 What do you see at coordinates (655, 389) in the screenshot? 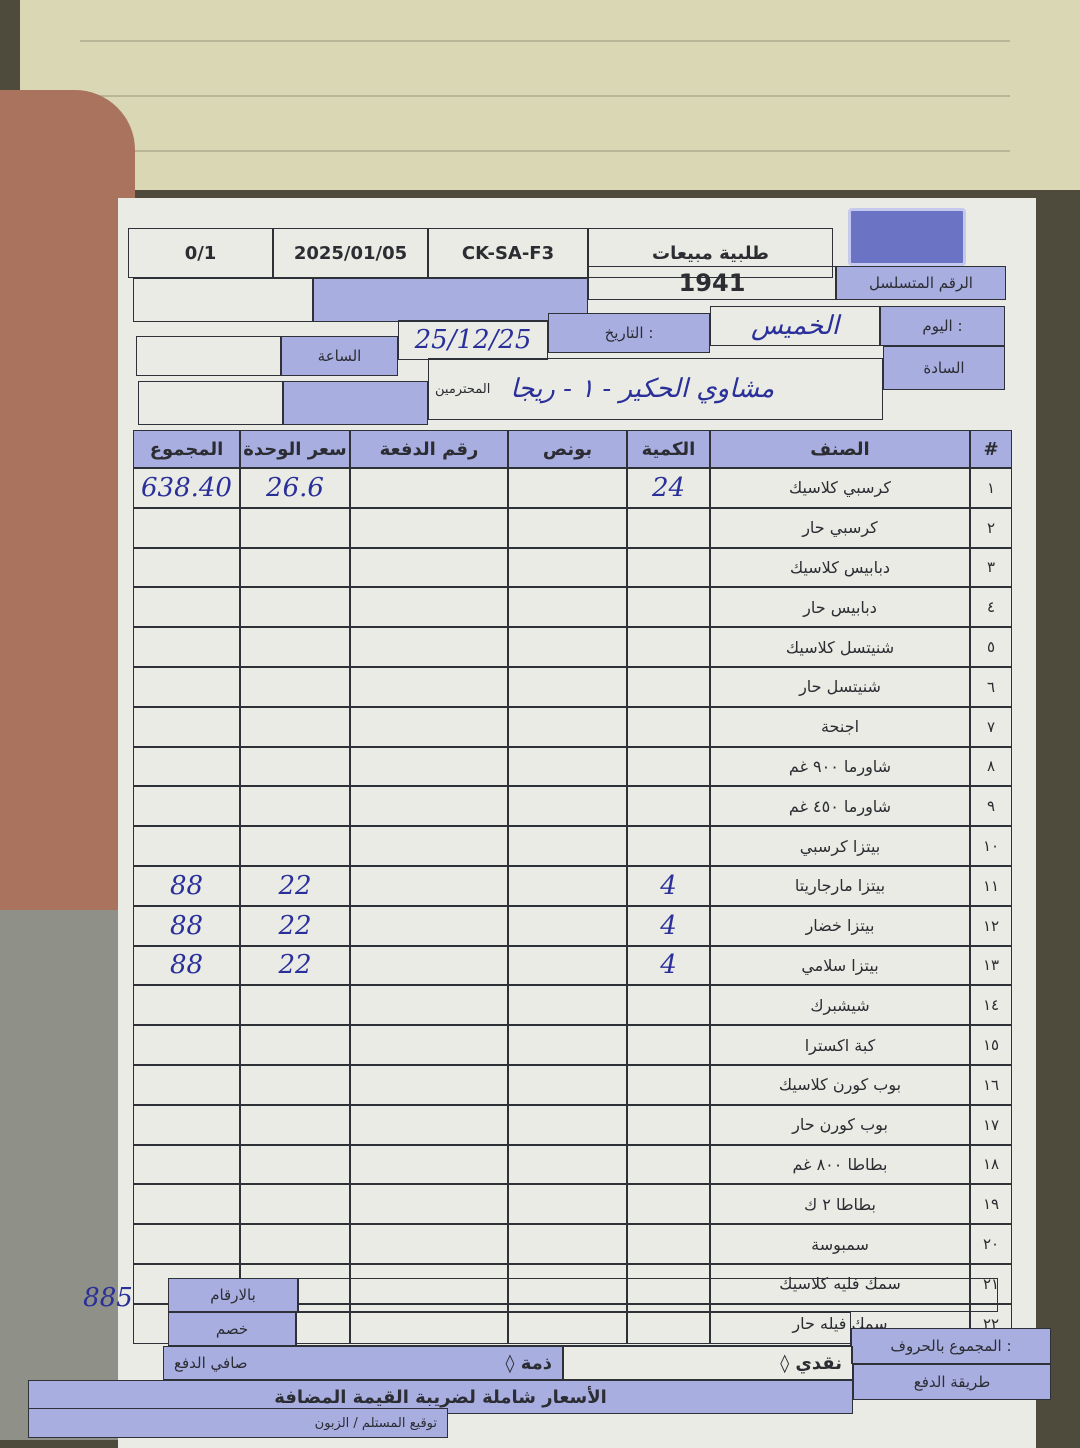
I see `customer-field: المحترمين مشاوي الحكير - ١ - ريجا` at bounding box center [655, 389].